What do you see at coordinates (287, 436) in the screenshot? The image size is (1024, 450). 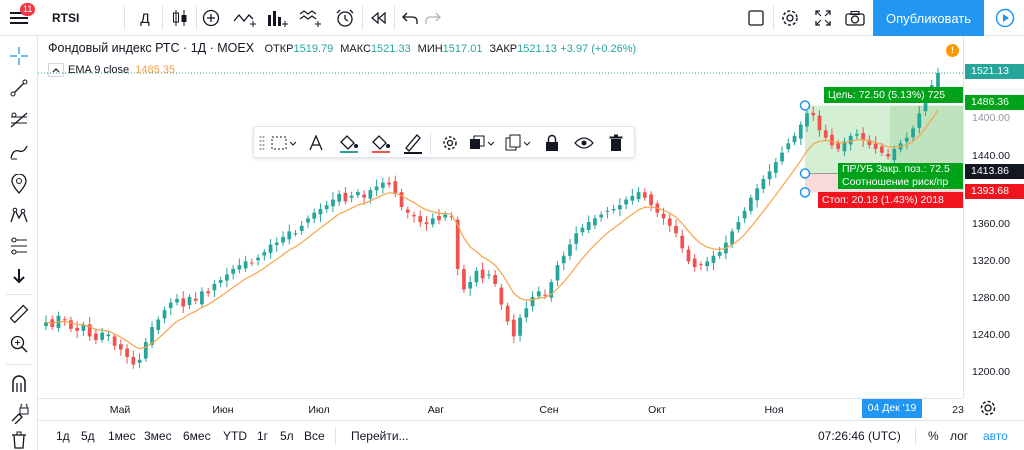 I see `range-5y: 5л` at bounding box center [287, 436].